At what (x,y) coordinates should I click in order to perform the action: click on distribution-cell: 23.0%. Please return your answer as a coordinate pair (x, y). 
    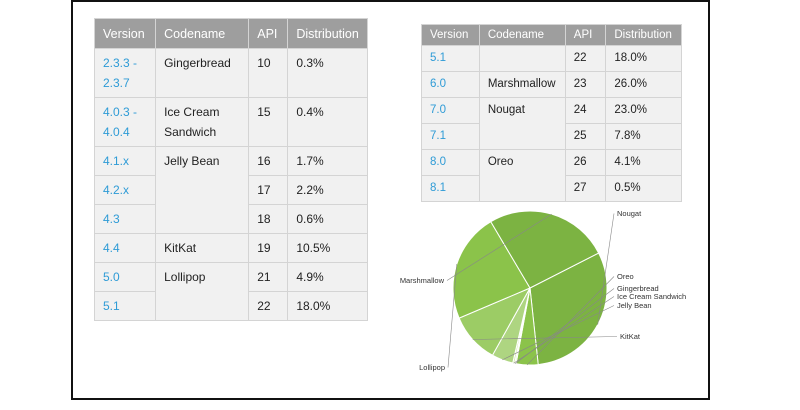
    Looking at the image, I should click on (643, 110).